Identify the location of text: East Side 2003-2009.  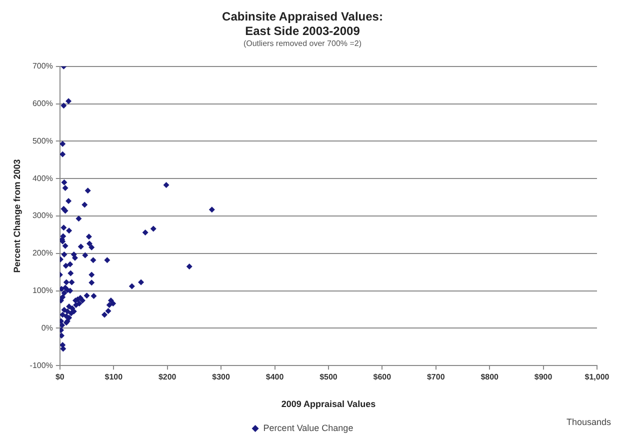
(302, 31).